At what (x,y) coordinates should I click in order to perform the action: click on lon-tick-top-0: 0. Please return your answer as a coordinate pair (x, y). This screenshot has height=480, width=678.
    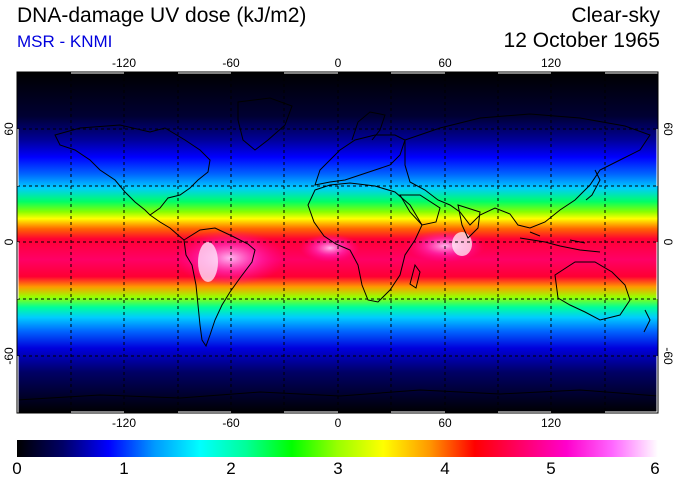
    Looking at the image, I should click on (338, 63).